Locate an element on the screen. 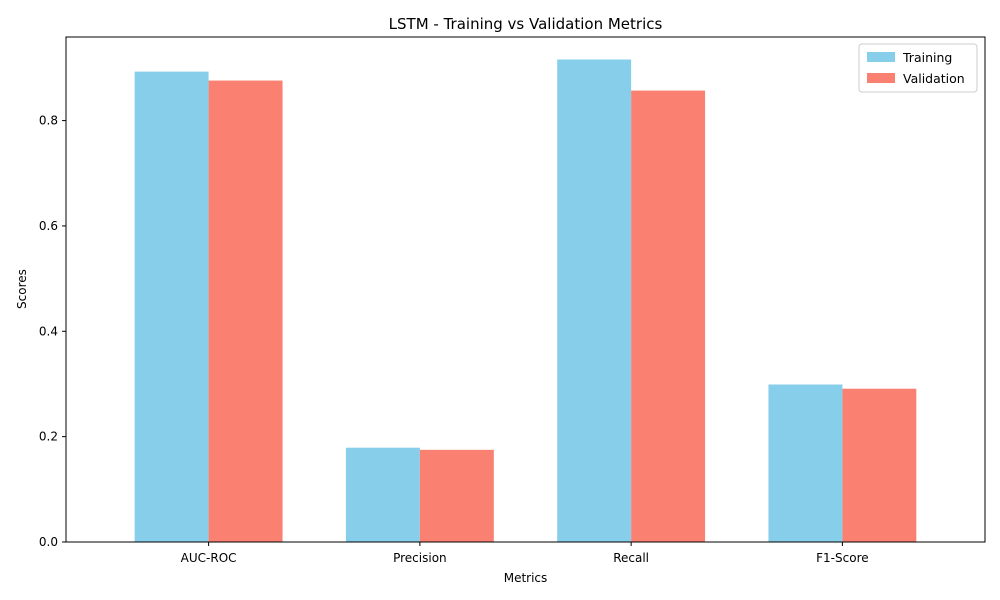  y-tick-label: 0.6 is located at coordinates (48, 226).